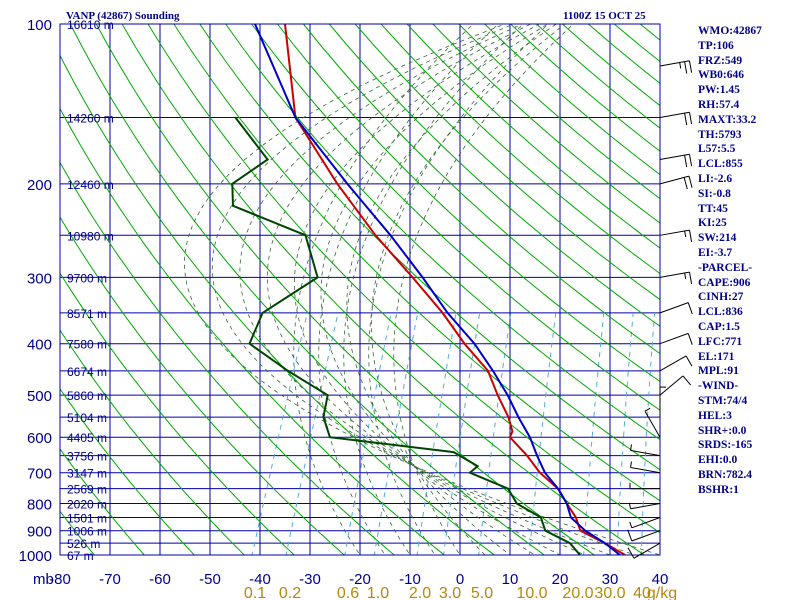 Image resolution: width=800 pixels, height=600 pixels. Describe the element at coordinates (110, 579) in the screenshot. I see `temperature-tick-label: -70` at that location.